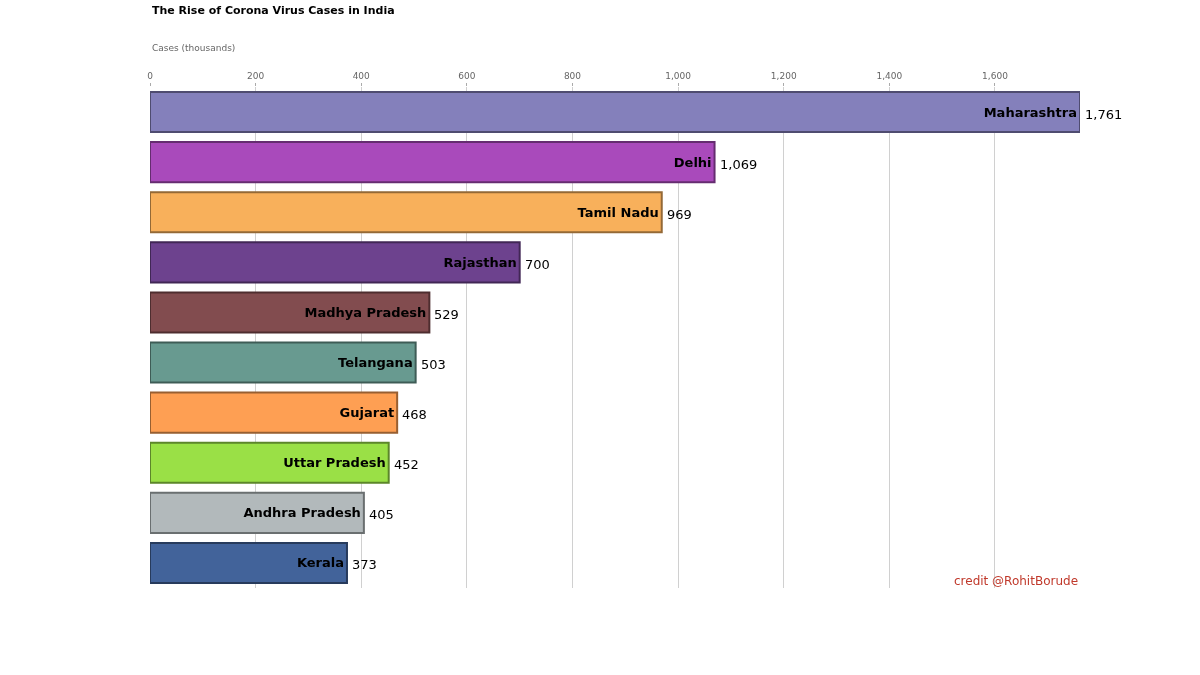 The image size is (1200, 675). What do you see at coordinates (692, 162) in the screenshot?
I see `y-tick-label: Delhi` at bounding box center [692, 162].